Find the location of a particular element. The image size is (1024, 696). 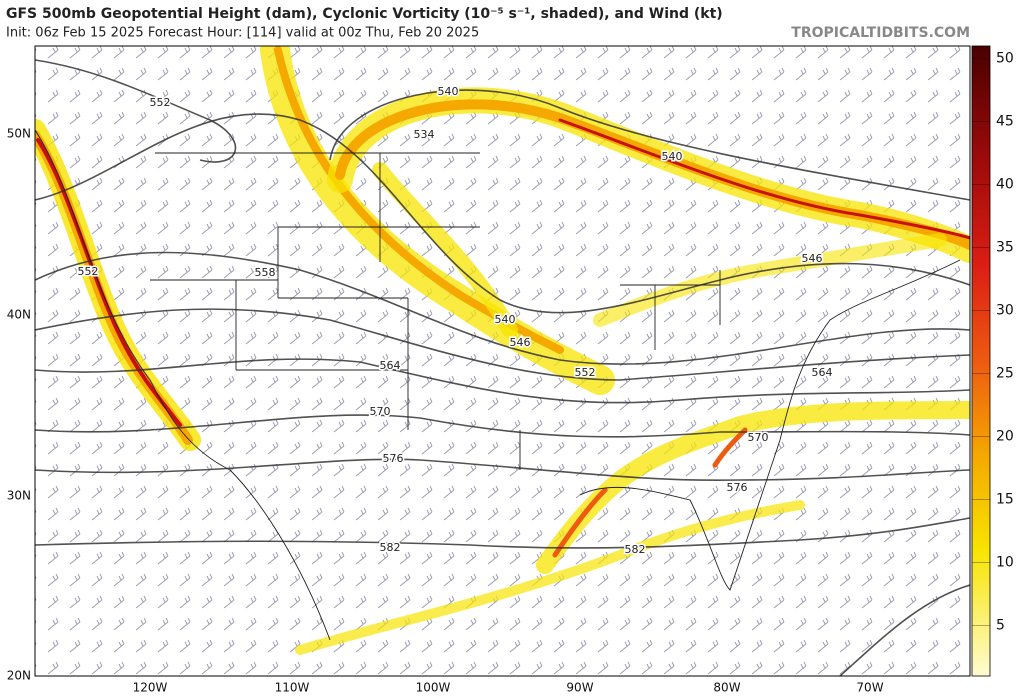

lat-label: 50N is located at coordinates (19, 134).